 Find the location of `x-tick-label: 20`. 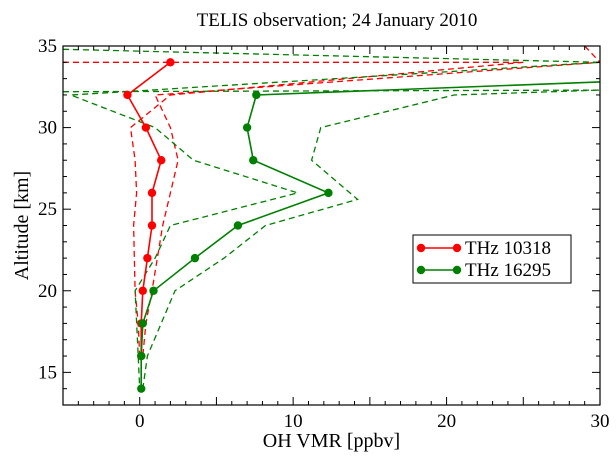

x-tick-label: 20 is located at coordinates (446, 421).